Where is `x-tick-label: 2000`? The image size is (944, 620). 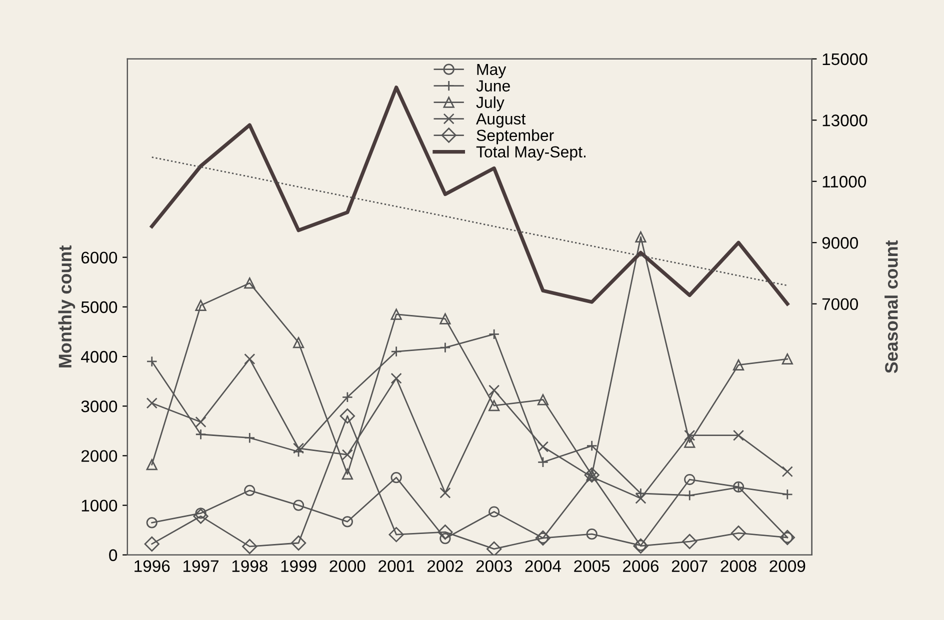 x-tick-label: 2000 is located at coordinates (348, 566).